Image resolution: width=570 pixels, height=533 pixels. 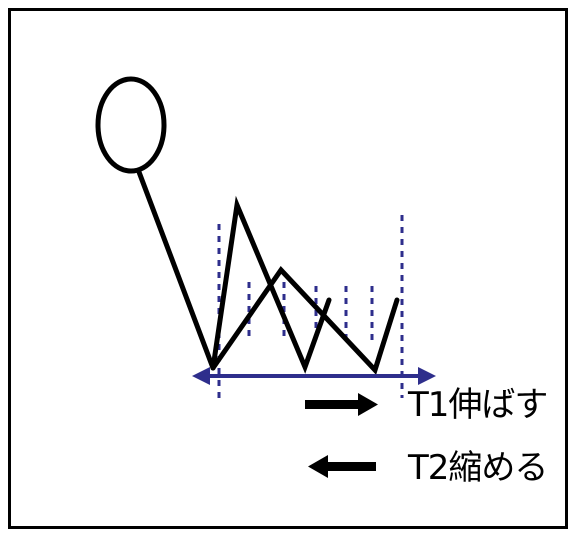 What do you see at coordinates (342, 466) in the screenshot?
I see `arrow-left-icon` at bounding box center [342, 466].